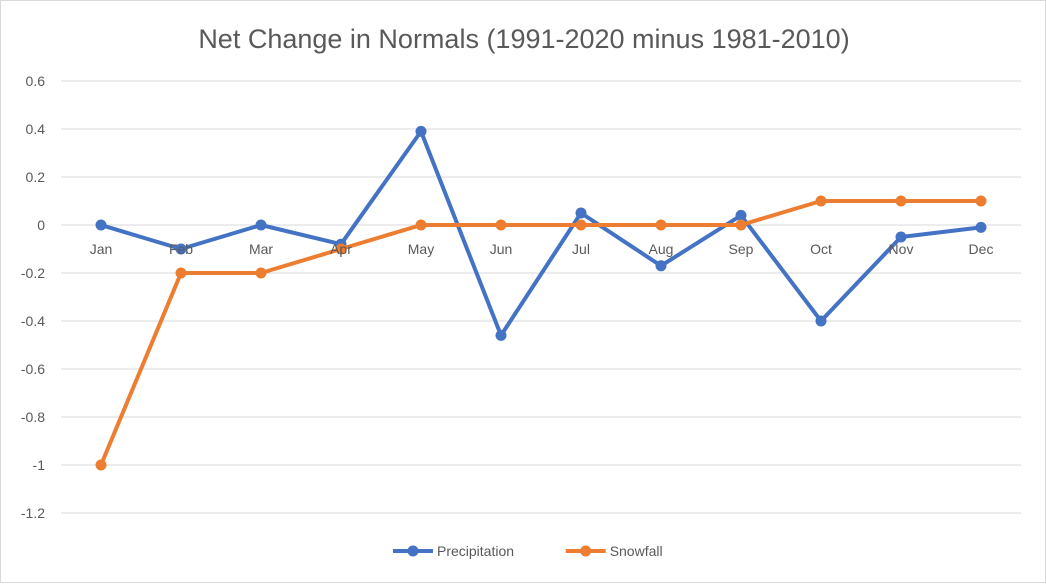 The height and width of the screenshot is (584, 1046). What do you see at coordinates (33, 513) in the screenshot?
I see `y-tick-label: -1.2` at bounding box center [33, 513].